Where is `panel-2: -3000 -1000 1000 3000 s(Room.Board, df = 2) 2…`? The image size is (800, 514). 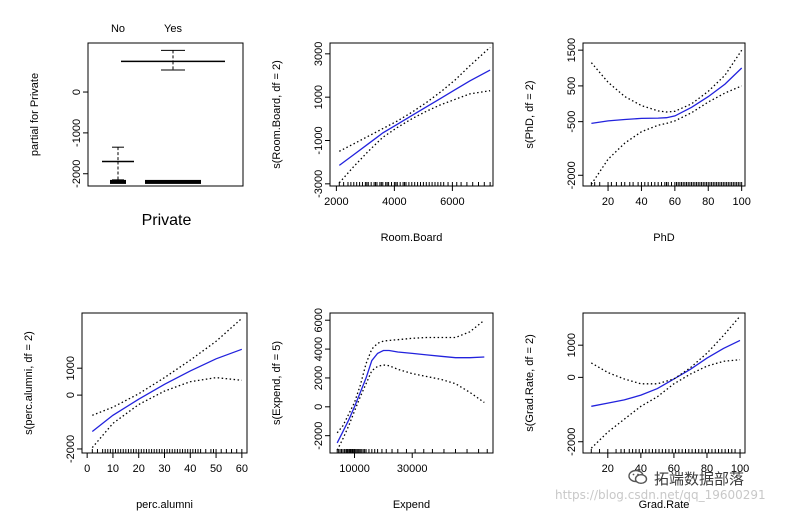
panel-2: -3000 -1000 1000 3000 s(Room.Board, df = 2) 2… is located at coordinates (382, 143).